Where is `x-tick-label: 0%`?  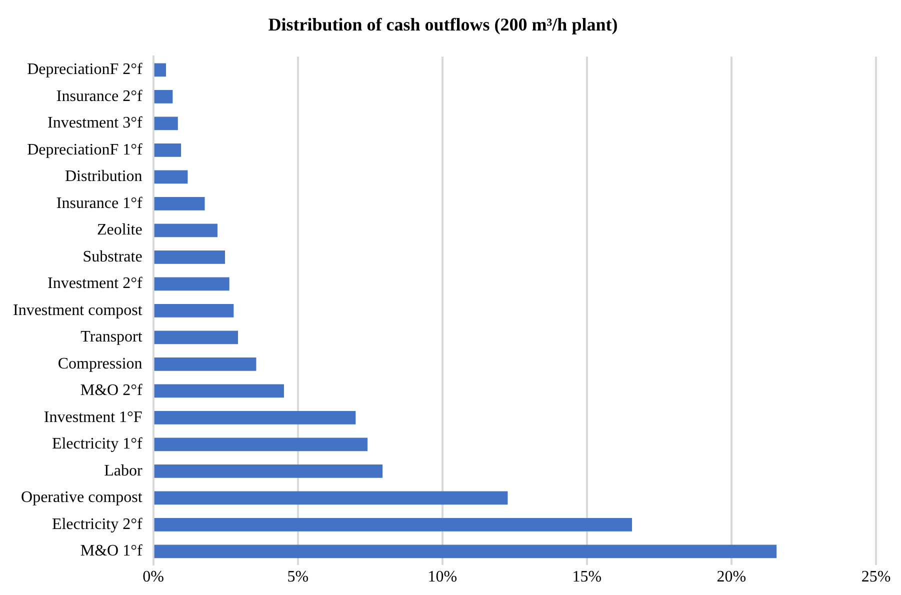
x-tick-label: 0% is located at coordinates (153, 577).